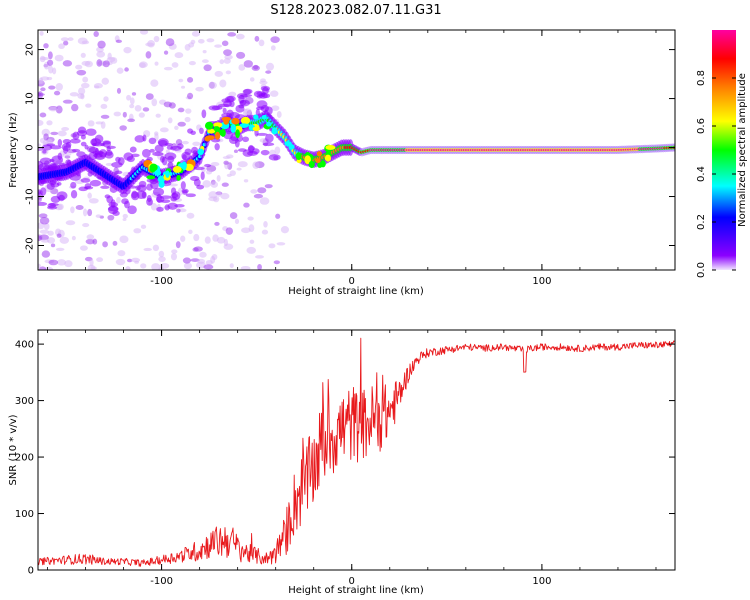 This screenshot has width=750, height=600. I want to click on snr-xtick-label: 0, so click(352, 581).